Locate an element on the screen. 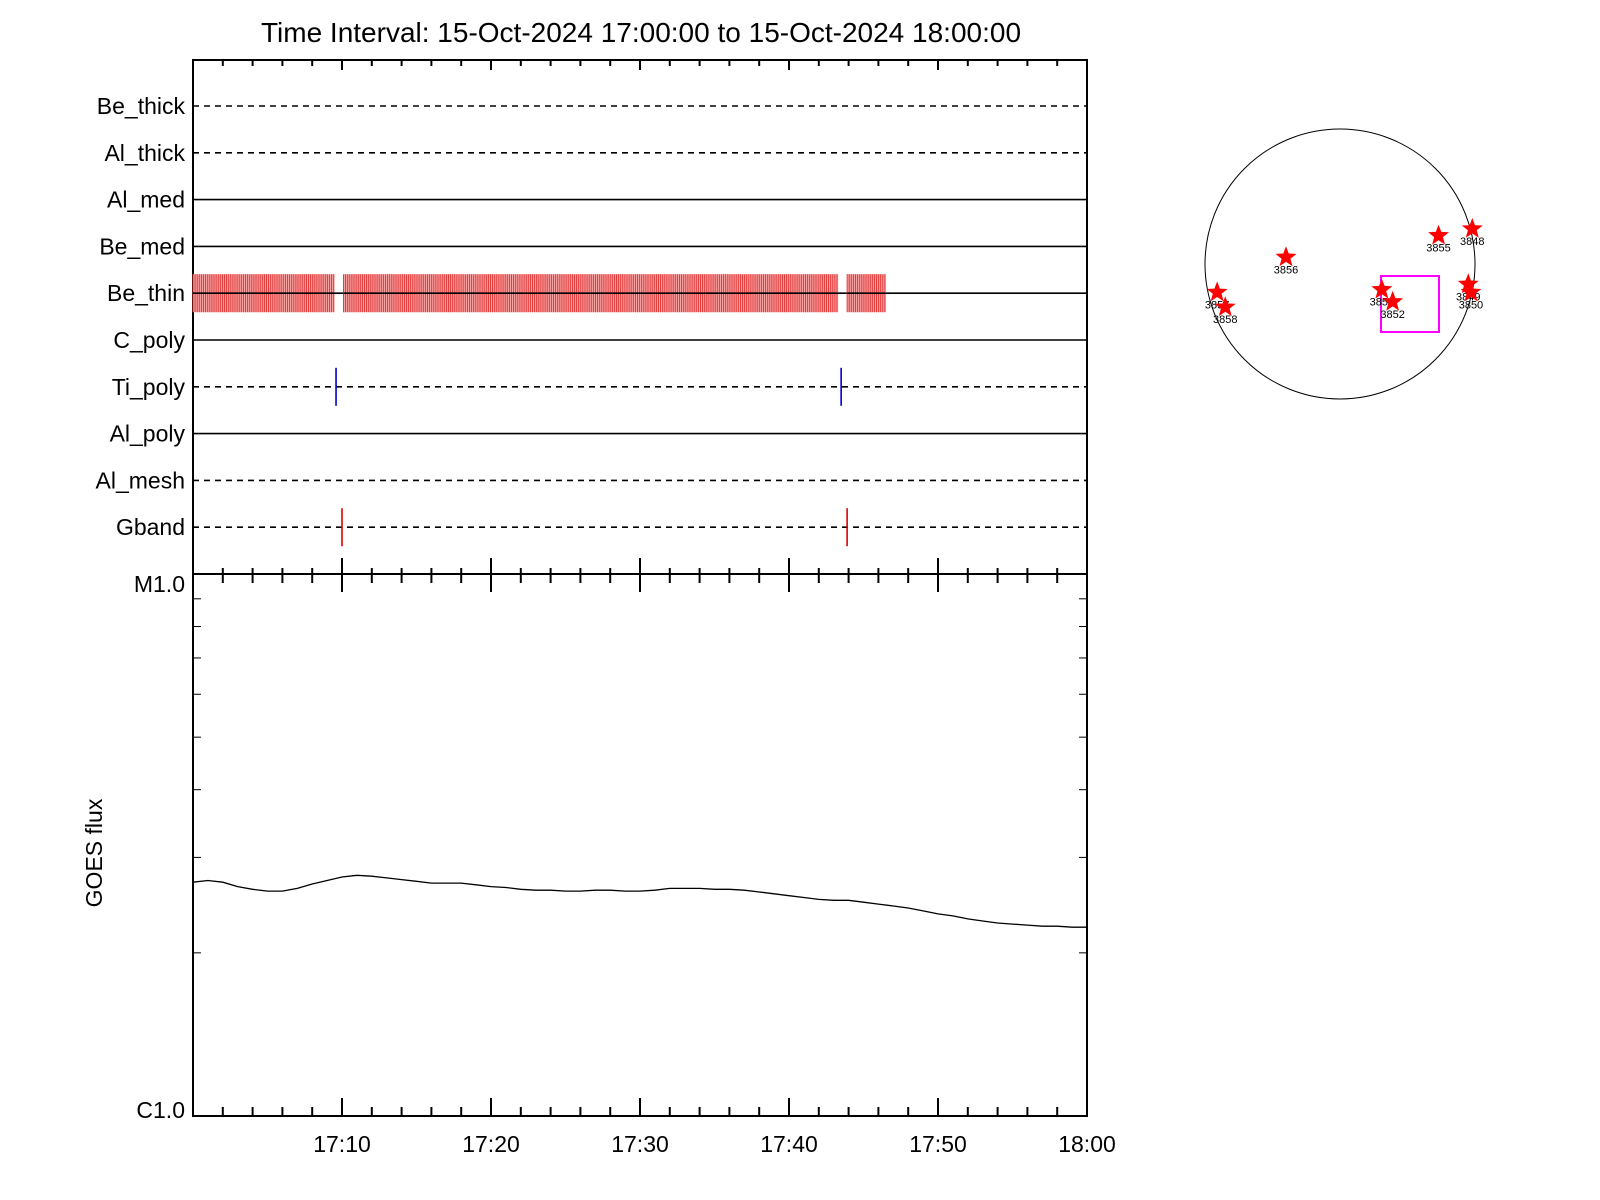  row-label-Al_med: Al_med is located at coordinates (146, 200).